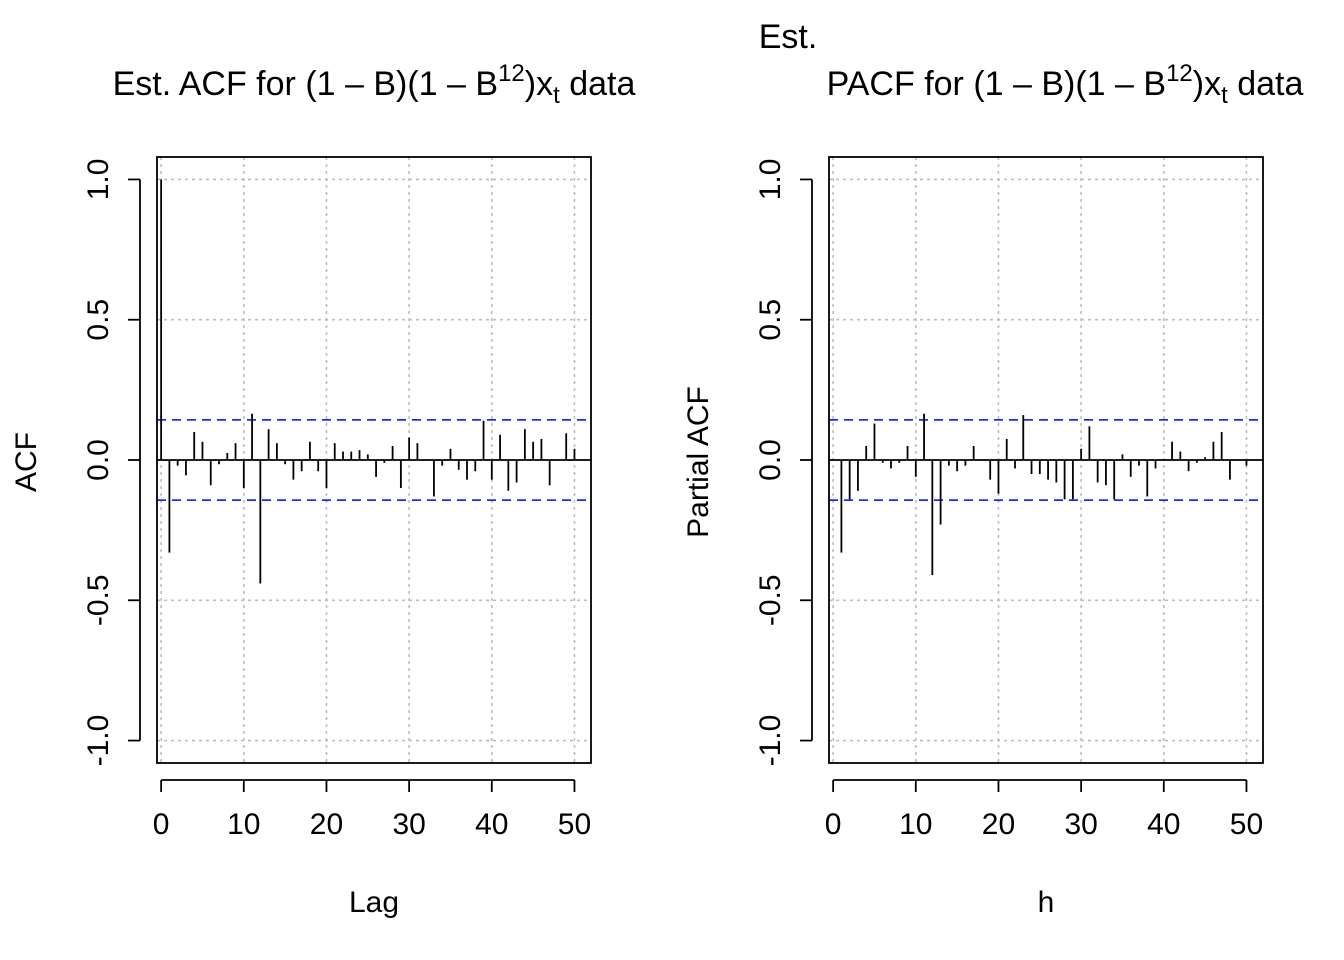 The height and width of the screenshot is (960, 1344). Describe the element at coordinates (98, 320) in the screenshot. I see `acf-y-tick-label: 0.5` at that location.